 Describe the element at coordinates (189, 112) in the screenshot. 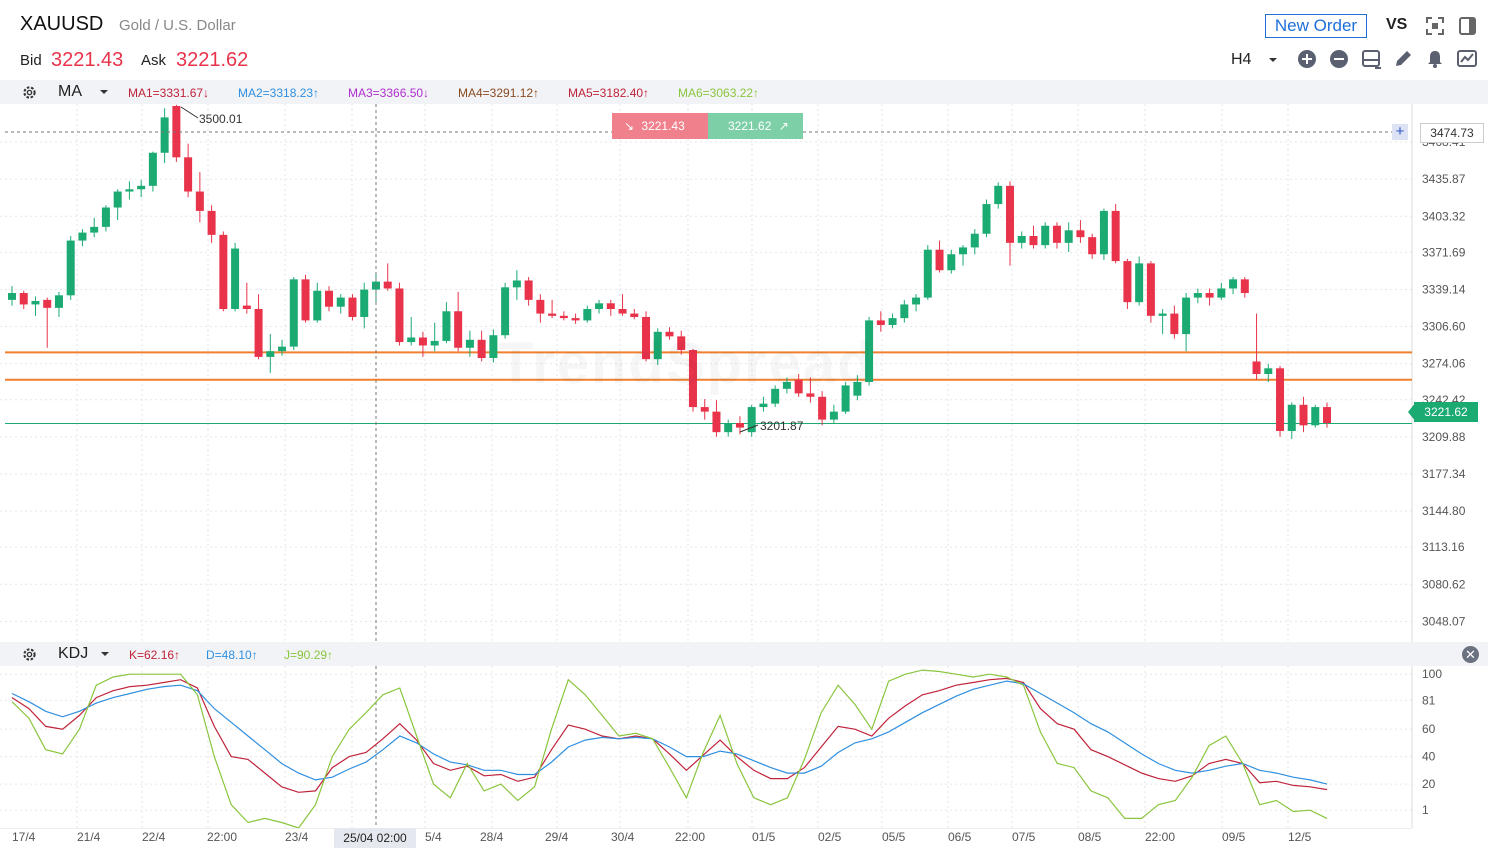

I see `high-marker-line` at that location.